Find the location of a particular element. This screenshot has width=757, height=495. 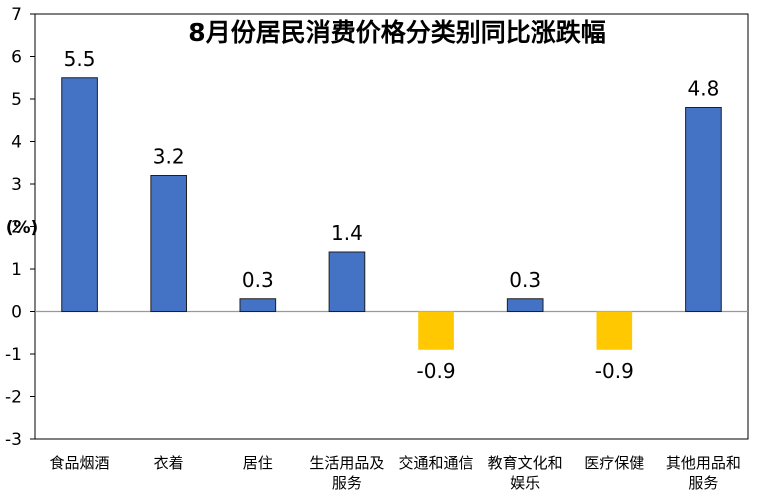

y-tick-label: -1 is located at coordinates (13, 355).